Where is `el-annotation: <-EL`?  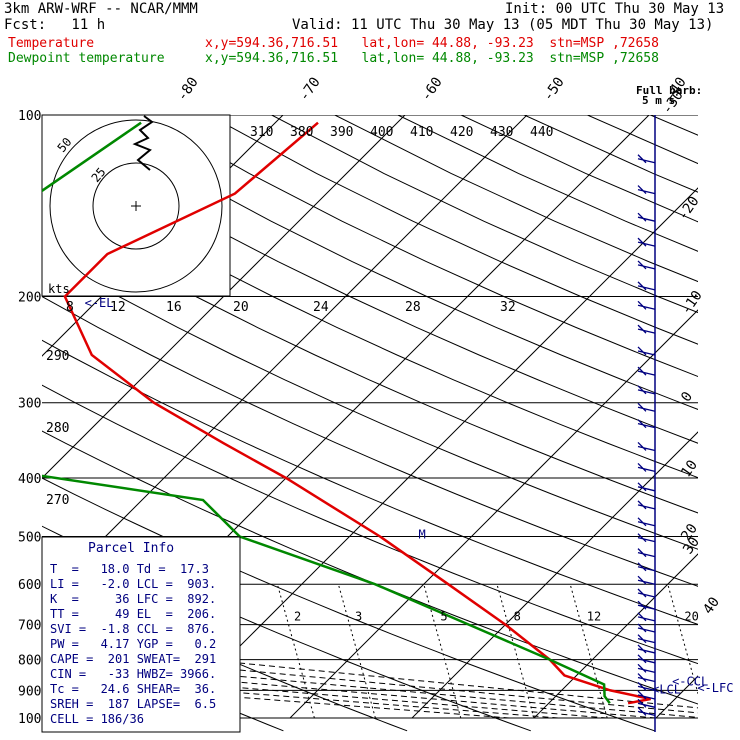 el-annotation: <-EL is located at coordinates (99, 303).